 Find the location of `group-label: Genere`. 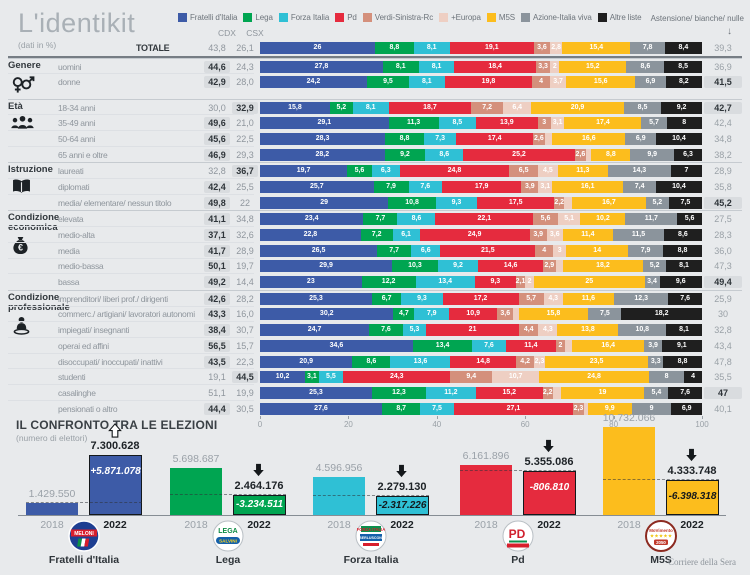

group-label: Genere is located at coordinates (24, 65).